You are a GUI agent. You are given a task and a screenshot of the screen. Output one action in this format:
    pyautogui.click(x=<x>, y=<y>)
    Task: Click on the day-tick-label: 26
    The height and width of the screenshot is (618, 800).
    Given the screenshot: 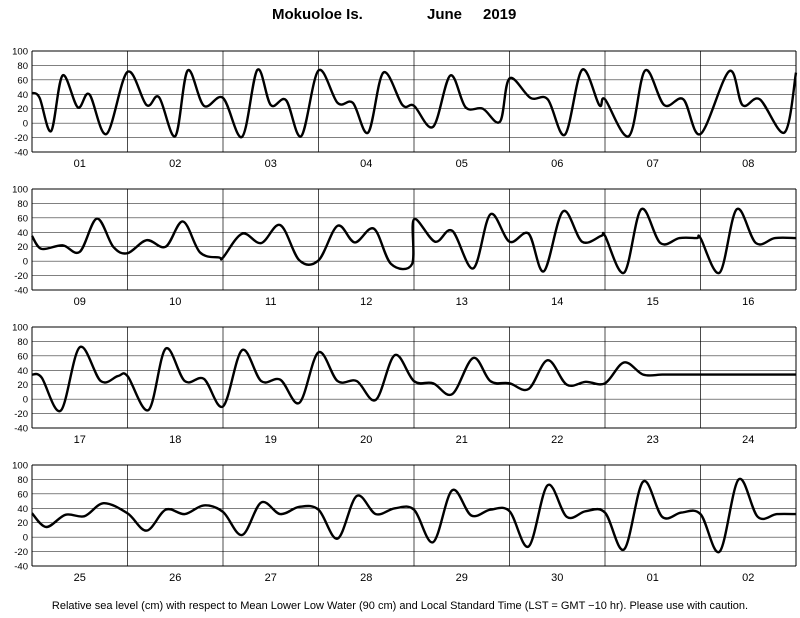 What is the action you would take?
    pyautogui.click(x=175, y=578)
    